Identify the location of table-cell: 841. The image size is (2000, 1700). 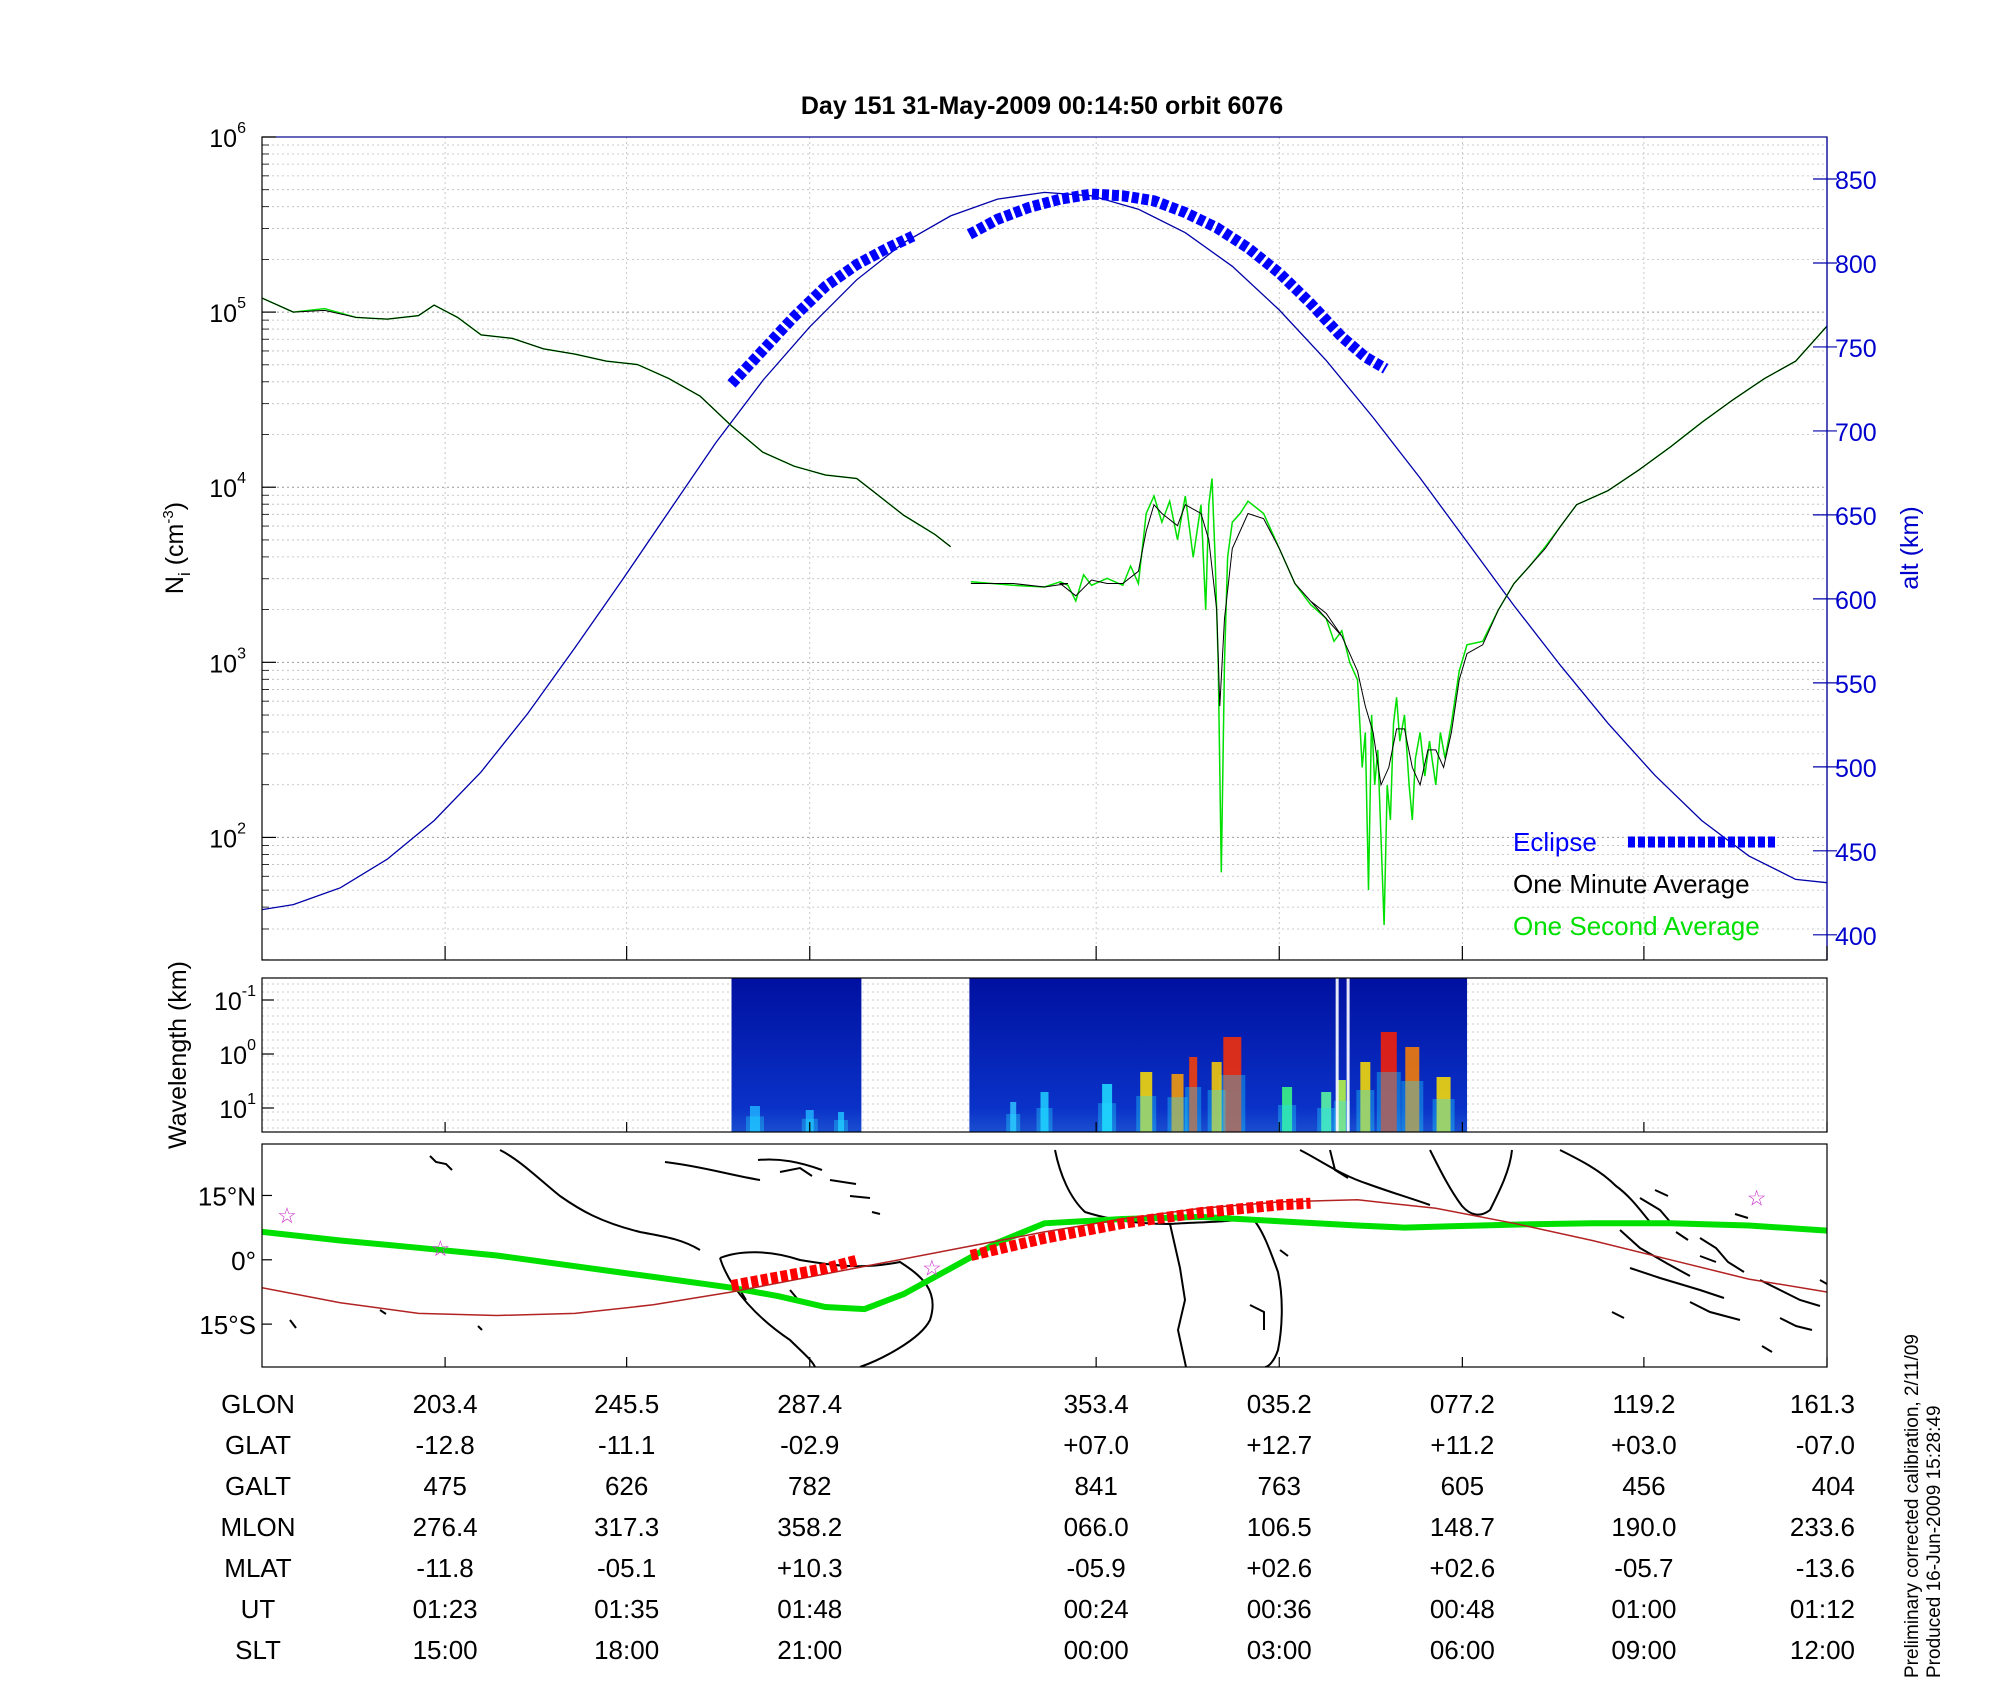
(1095, 1486).